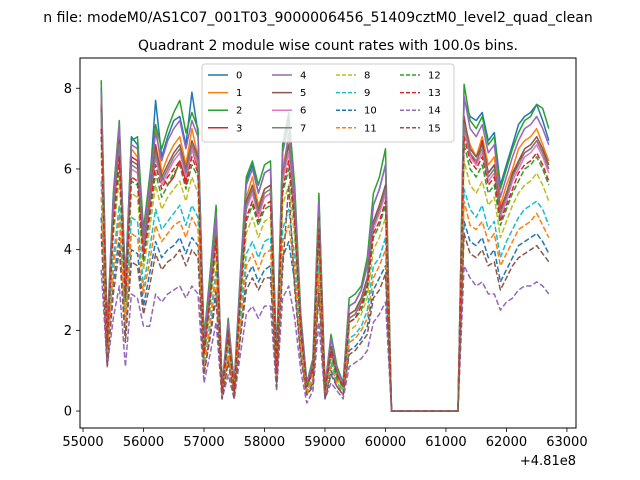 The width and height of the screenshot is (640, 480). I want to click on x-tick-label: 57000, so click(203, 442).